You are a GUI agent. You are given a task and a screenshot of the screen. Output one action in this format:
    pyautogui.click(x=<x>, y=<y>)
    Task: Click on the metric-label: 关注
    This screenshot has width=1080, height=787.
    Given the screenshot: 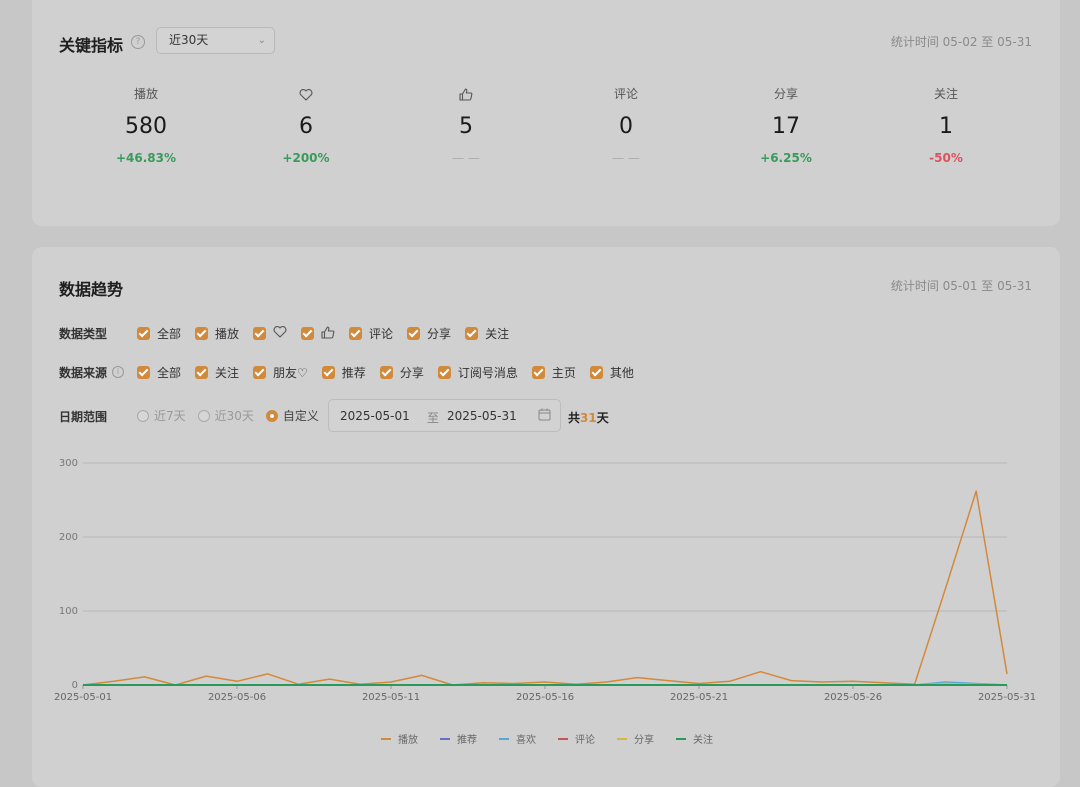 What is the action you would take?
    pyautogui.click(x=945, y=94)
    